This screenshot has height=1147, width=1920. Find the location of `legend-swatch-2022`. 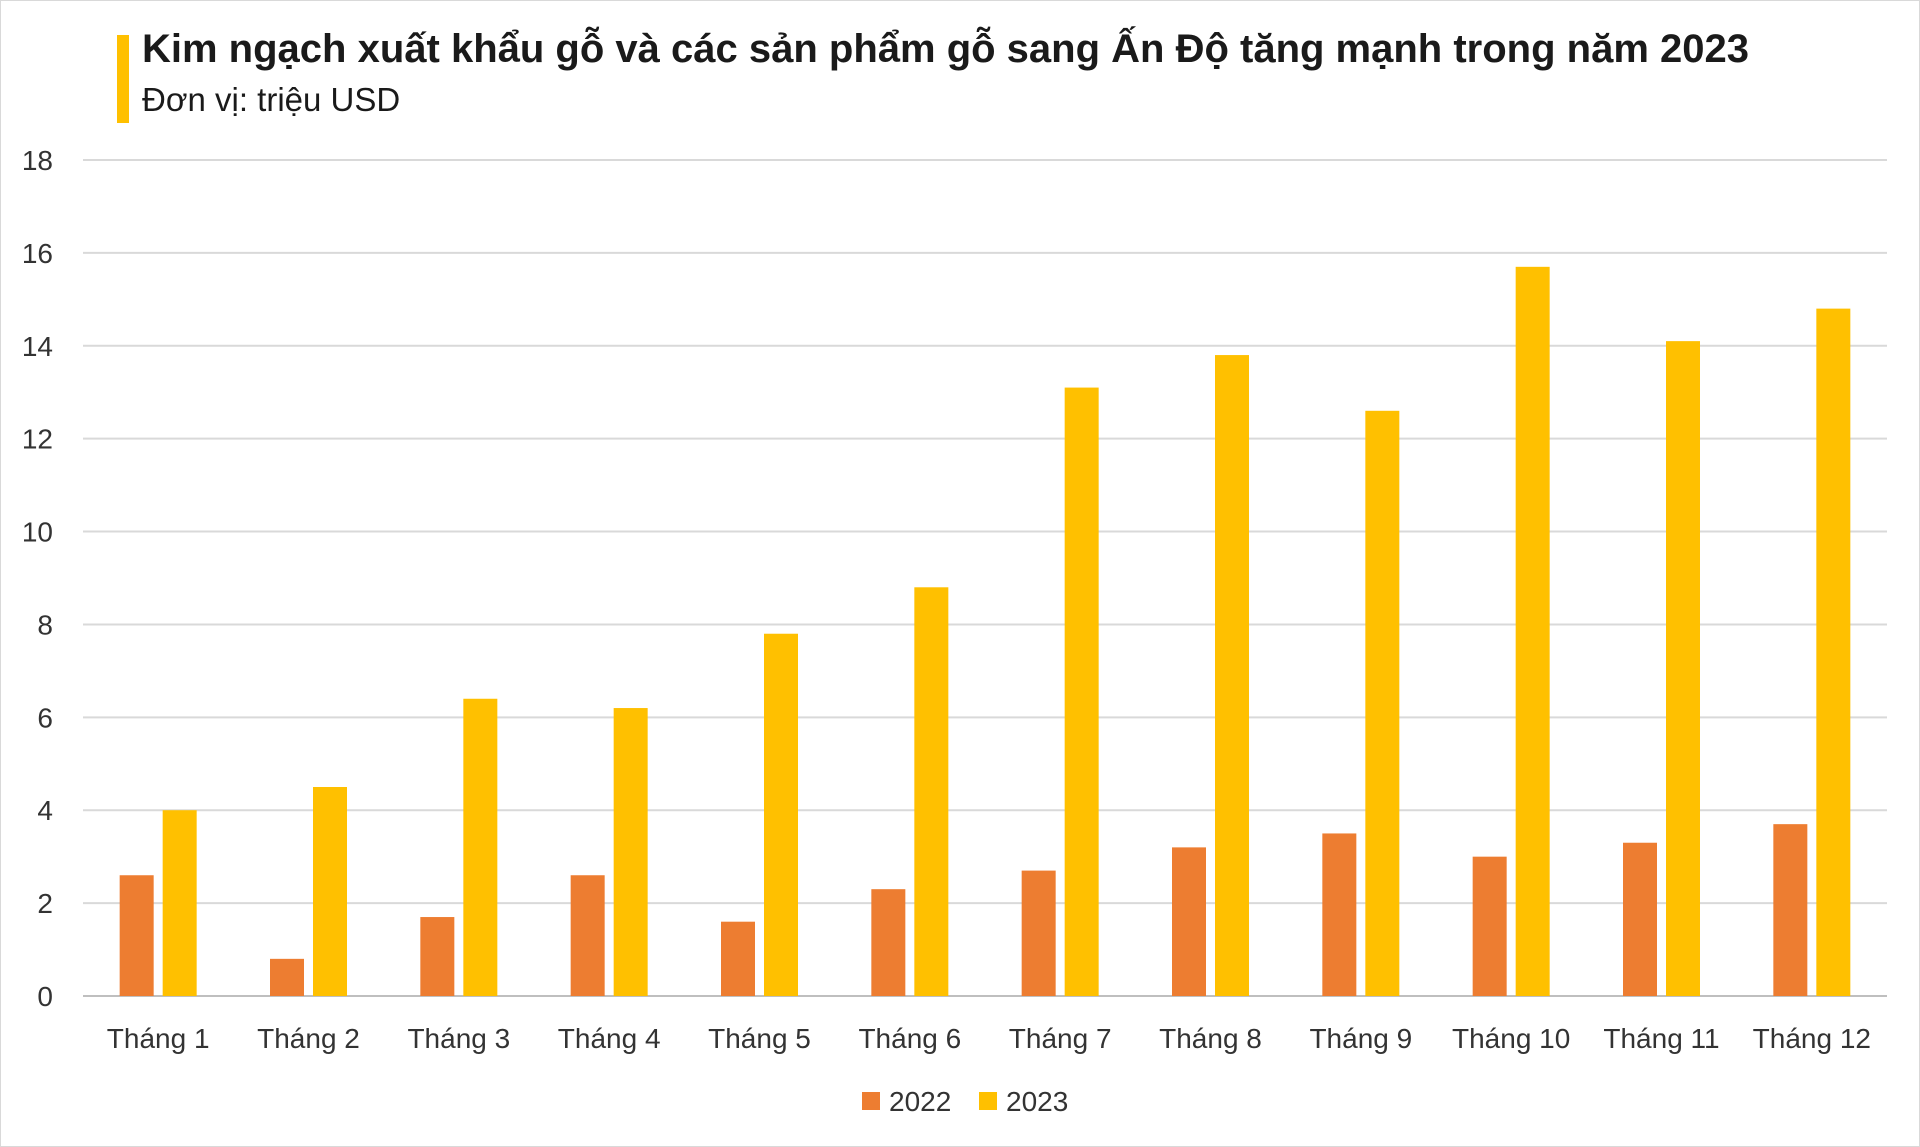

legend-swatch-2022 is located at coordinates (871, 1101).